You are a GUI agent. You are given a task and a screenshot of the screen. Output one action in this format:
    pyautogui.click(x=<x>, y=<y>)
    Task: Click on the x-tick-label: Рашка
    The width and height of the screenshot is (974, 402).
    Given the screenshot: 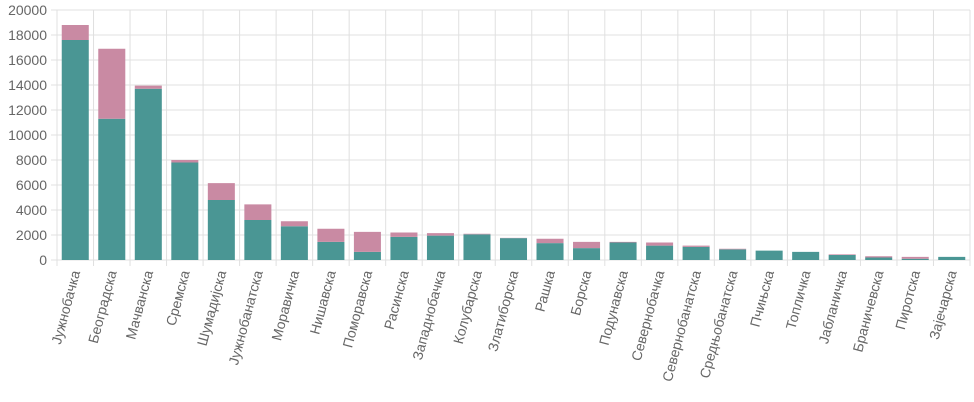 What is the action you would take?
    pyautogui.click(x=545, y=290)
    